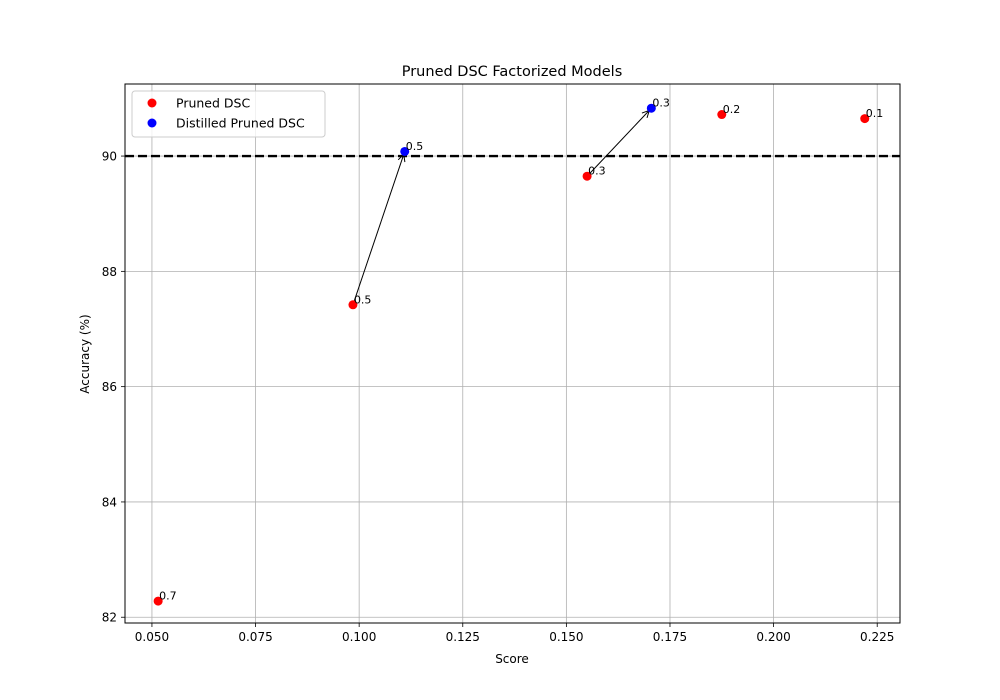 The image size is (1000, 700). Describe the element at coordinates (661, 103) in the screenshot. I see `point-label-distilled-pruned-dsc: 0.3` at that location.